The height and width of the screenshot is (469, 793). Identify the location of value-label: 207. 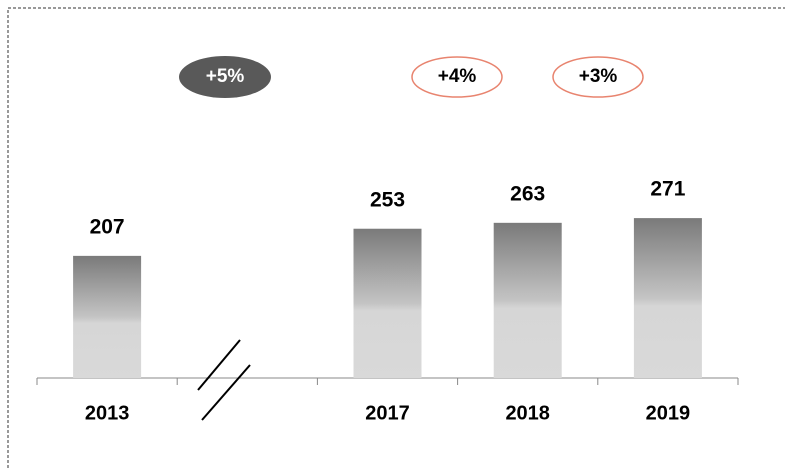
(107, 226).